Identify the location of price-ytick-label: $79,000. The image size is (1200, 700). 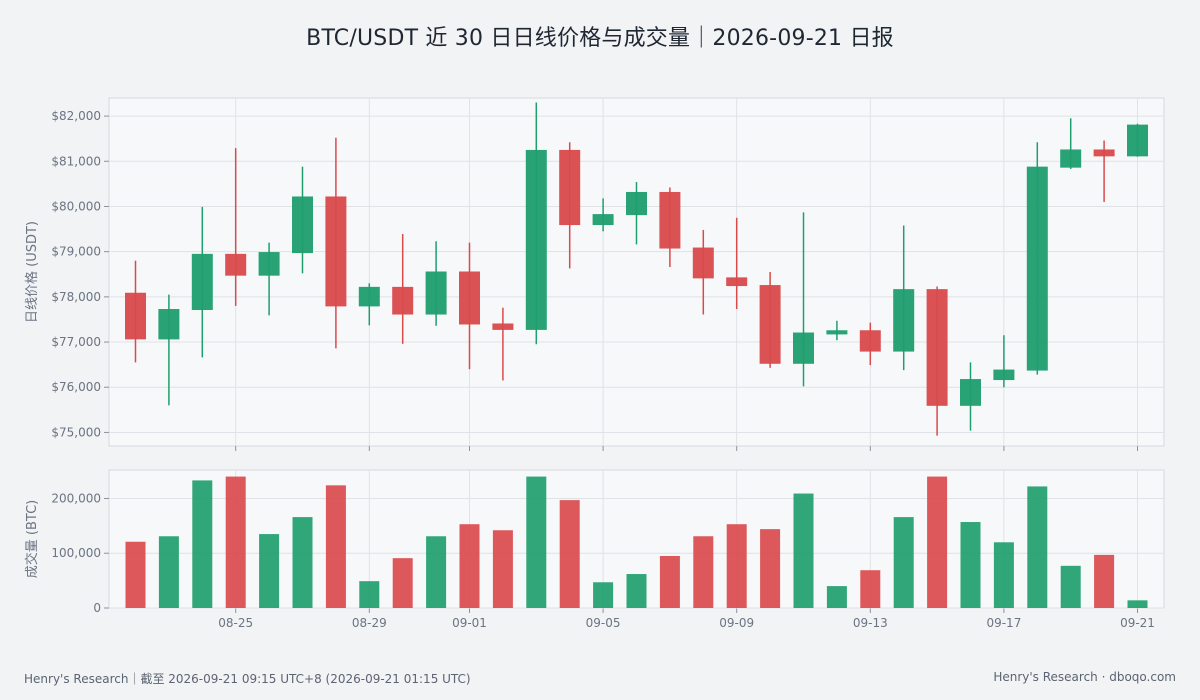
(76, 252).